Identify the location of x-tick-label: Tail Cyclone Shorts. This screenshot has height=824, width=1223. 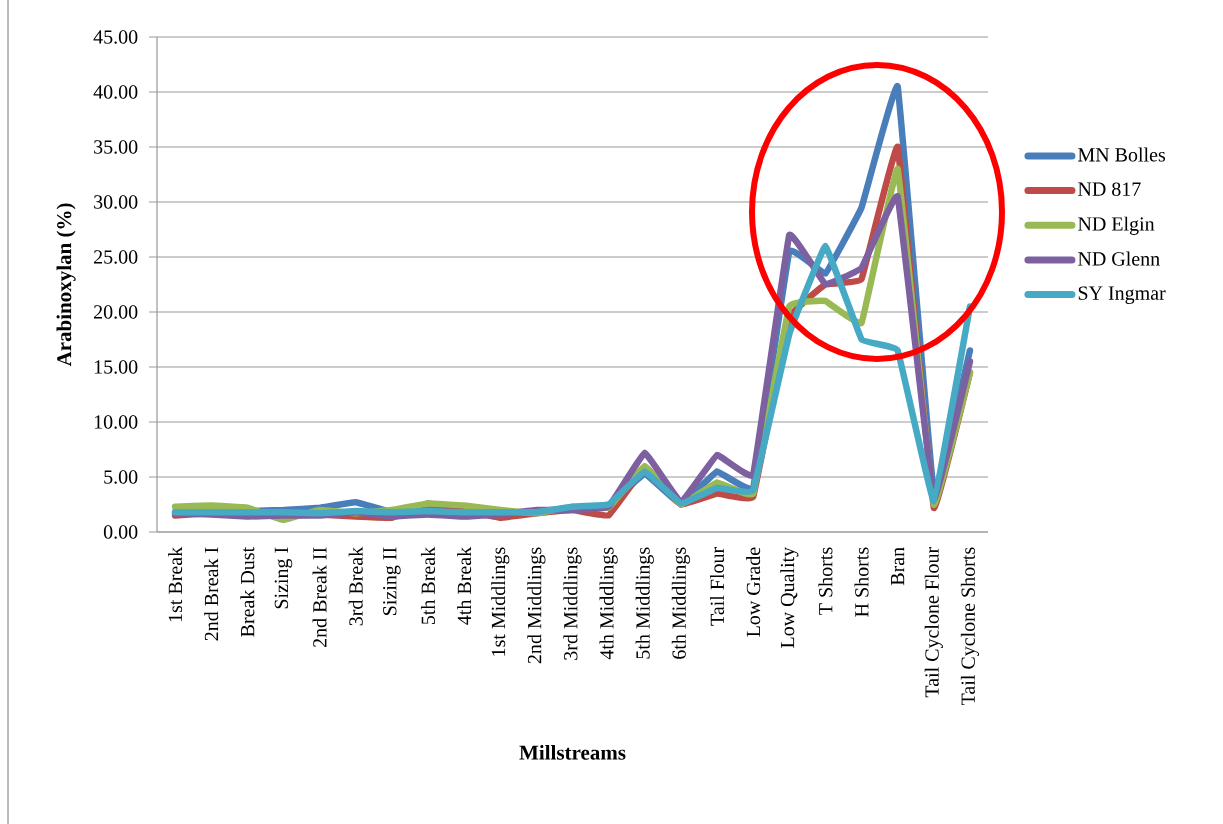
(970, 626).